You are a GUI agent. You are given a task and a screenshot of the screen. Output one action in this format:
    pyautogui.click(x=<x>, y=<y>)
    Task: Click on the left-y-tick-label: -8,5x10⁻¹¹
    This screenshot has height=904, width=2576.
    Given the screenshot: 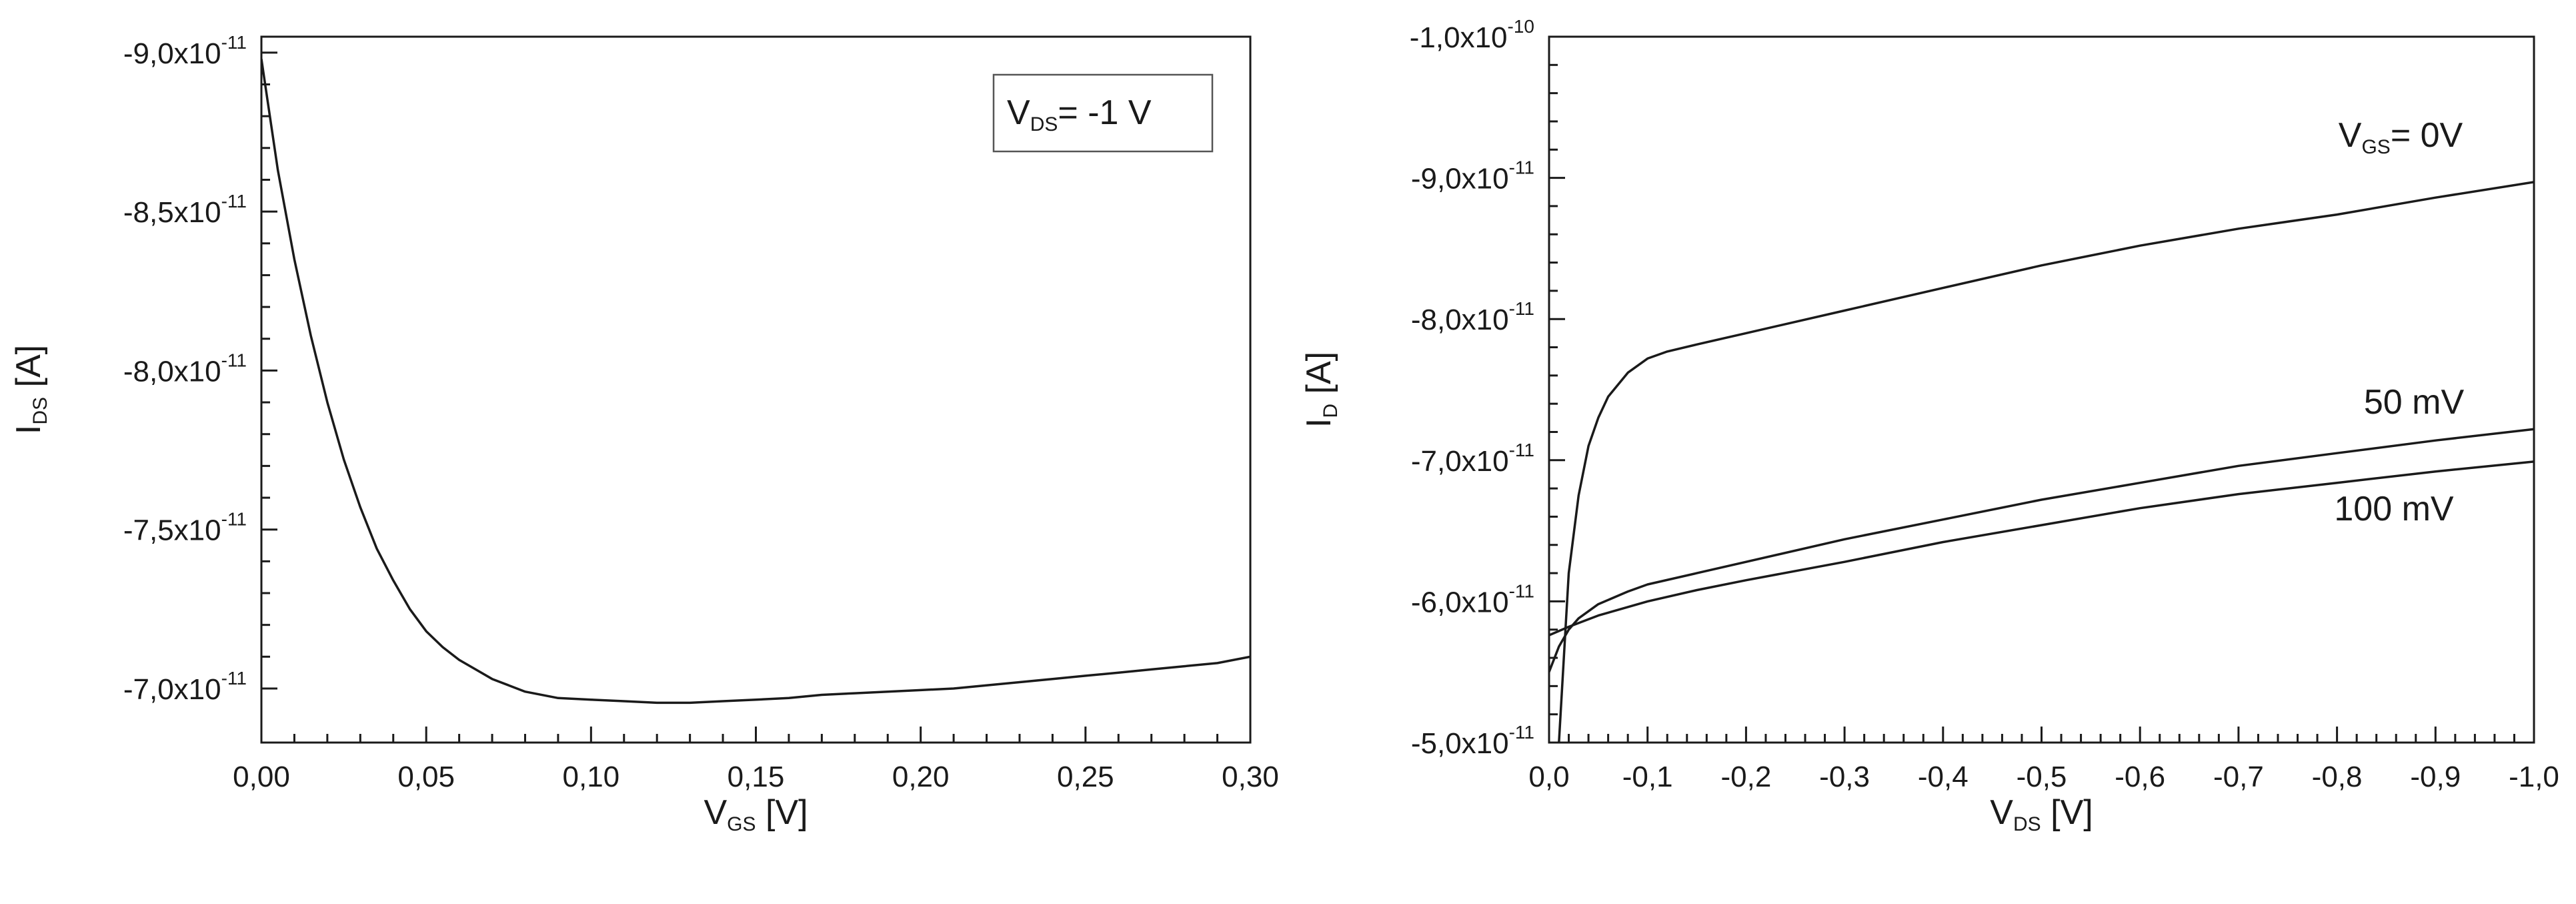 What is the action you would take?
    pyautogui.click(x=185, y=210)
    